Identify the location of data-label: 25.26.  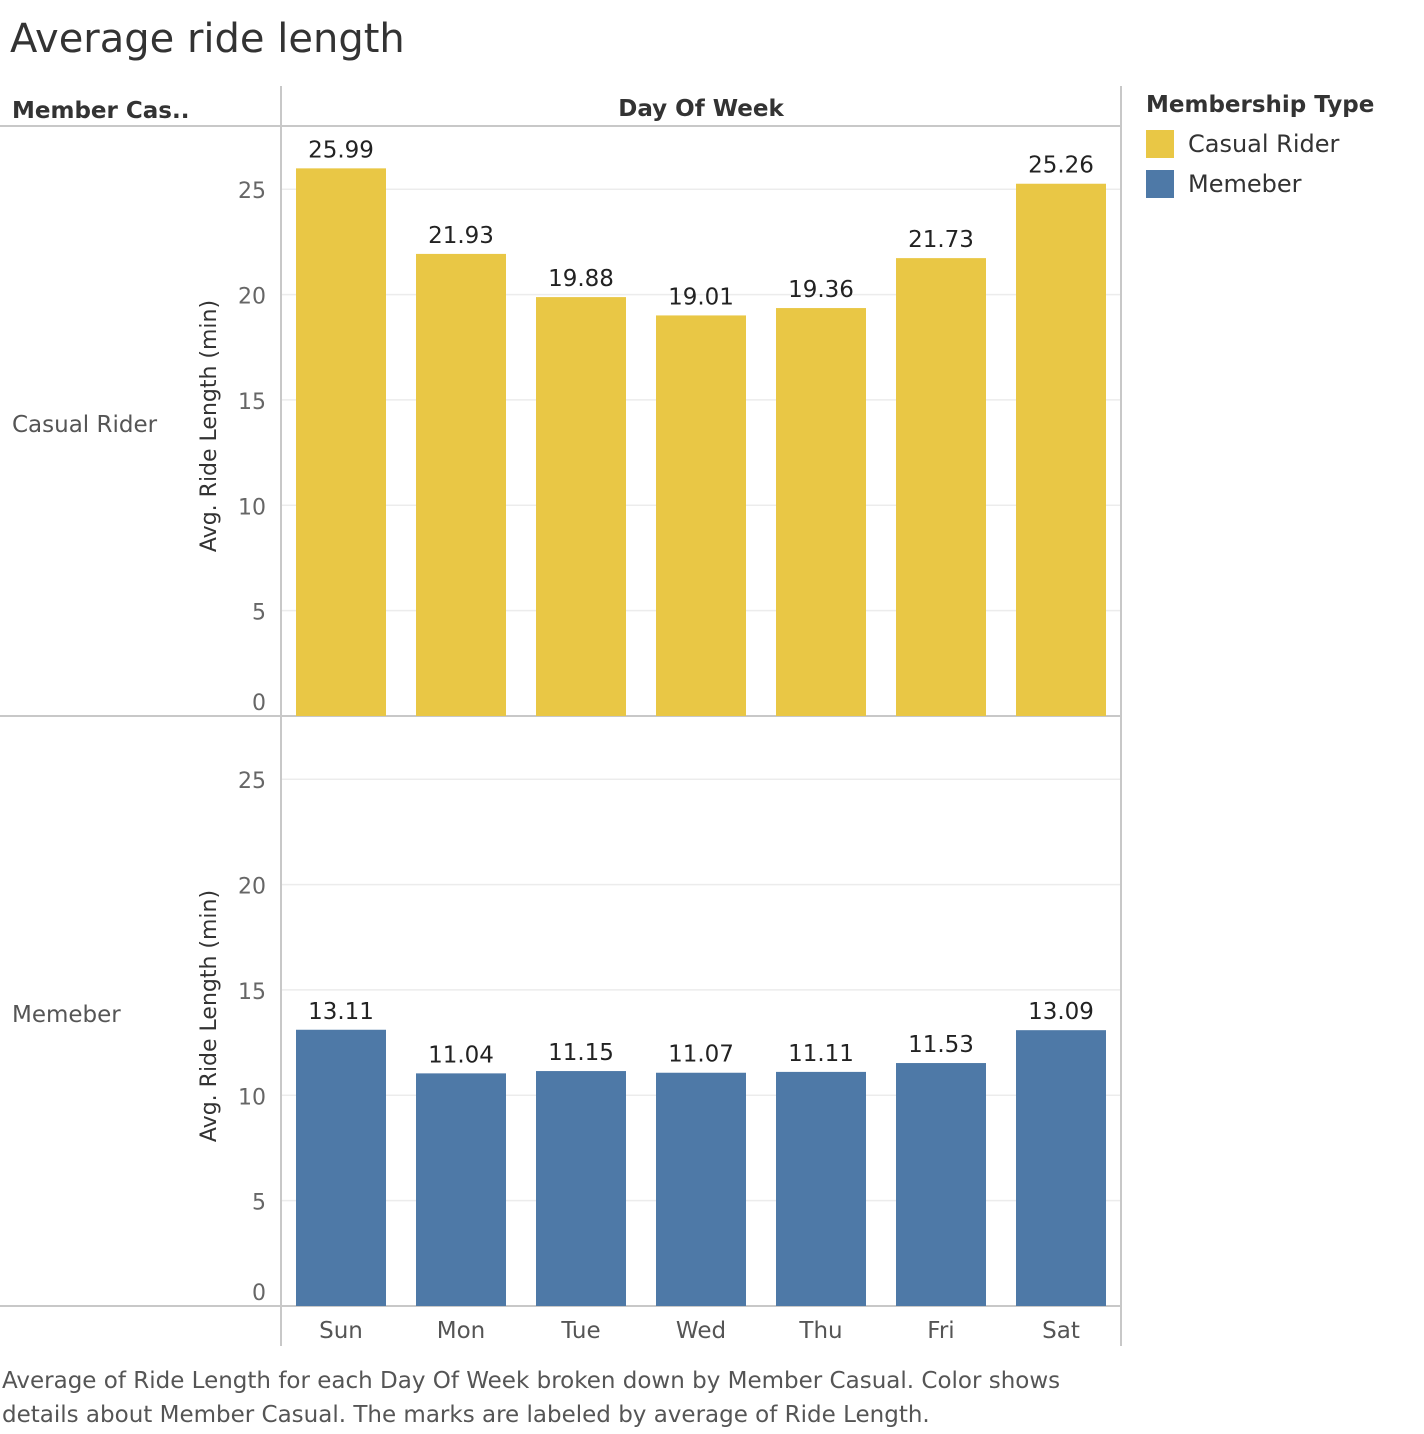
(1061, 166).